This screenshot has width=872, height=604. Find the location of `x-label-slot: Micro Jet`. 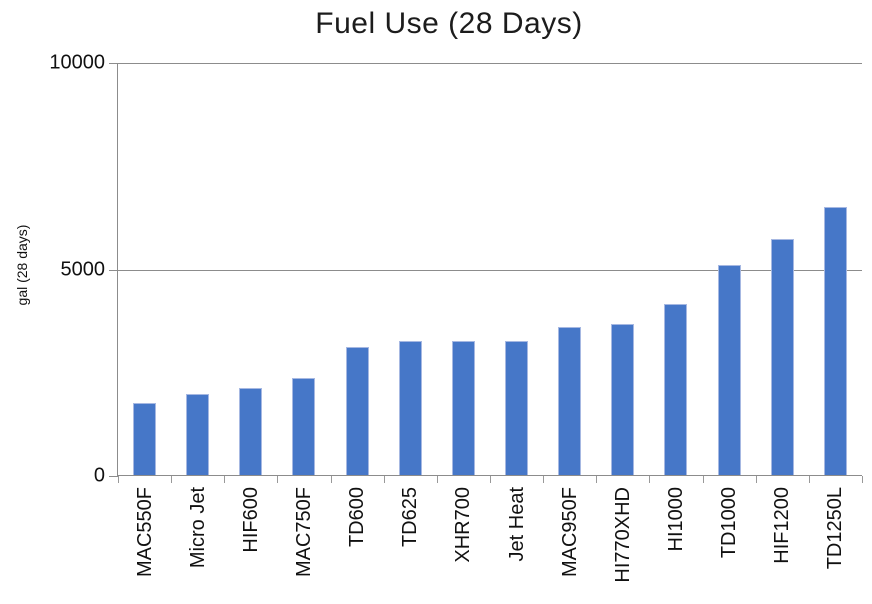

x-label-slot: Micro Jet is located at coordinates (197, 544).